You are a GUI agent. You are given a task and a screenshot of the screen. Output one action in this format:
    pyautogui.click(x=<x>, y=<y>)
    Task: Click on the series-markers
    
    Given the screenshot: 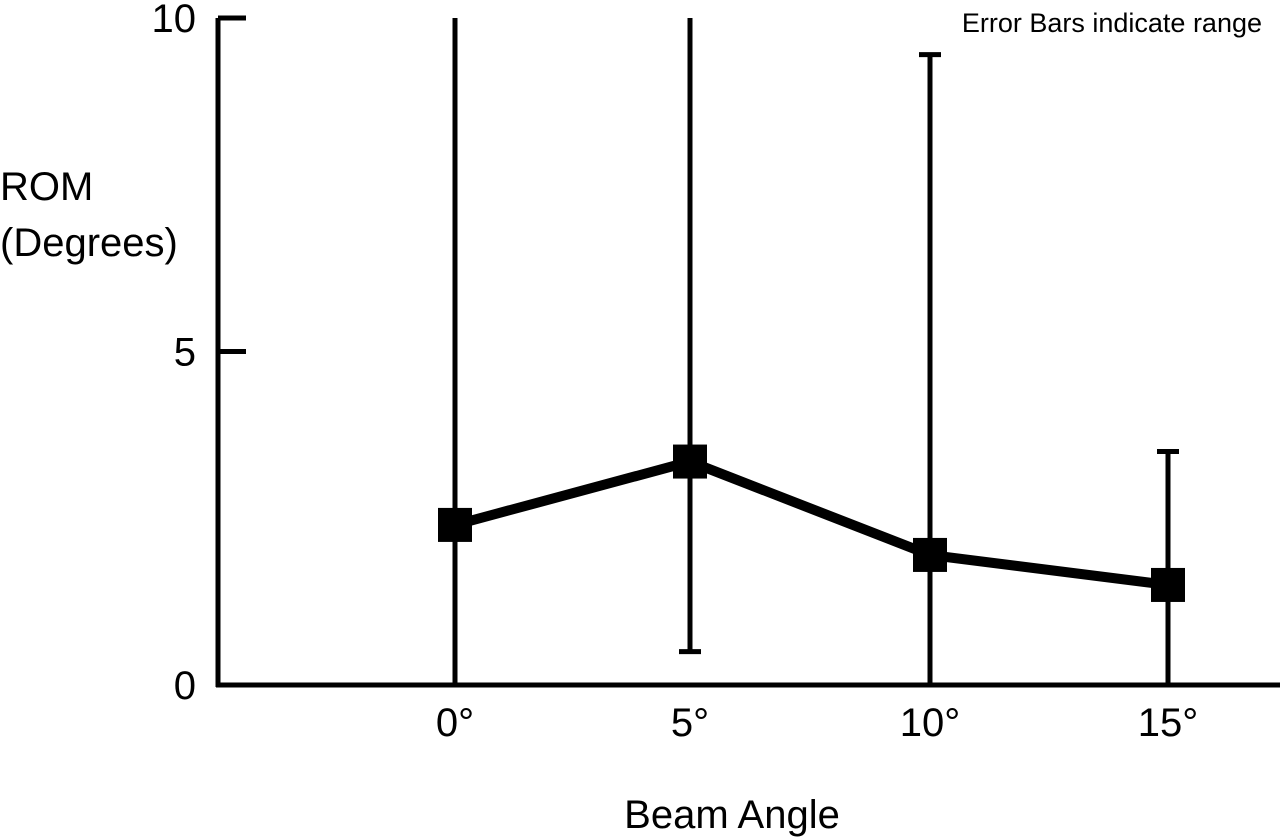 What is the action you would take?
    pyautogui.click(x=811, y=523)
    